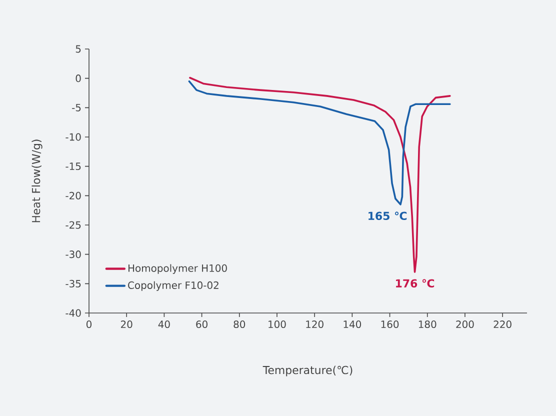 This screenshot has width=556, height=416. What do you see at coordinates (73, 137) in the screenshot?
I see `y-tick-label: -10` at bounding box center [73, 137].